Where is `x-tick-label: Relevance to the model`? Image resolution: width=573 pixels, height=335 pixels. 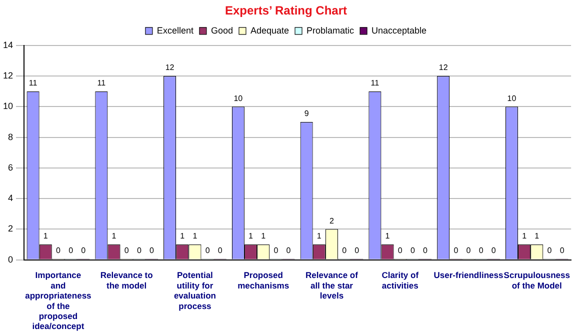 x-tick-label: Relevance to the model is located at coordinates (126, 280).